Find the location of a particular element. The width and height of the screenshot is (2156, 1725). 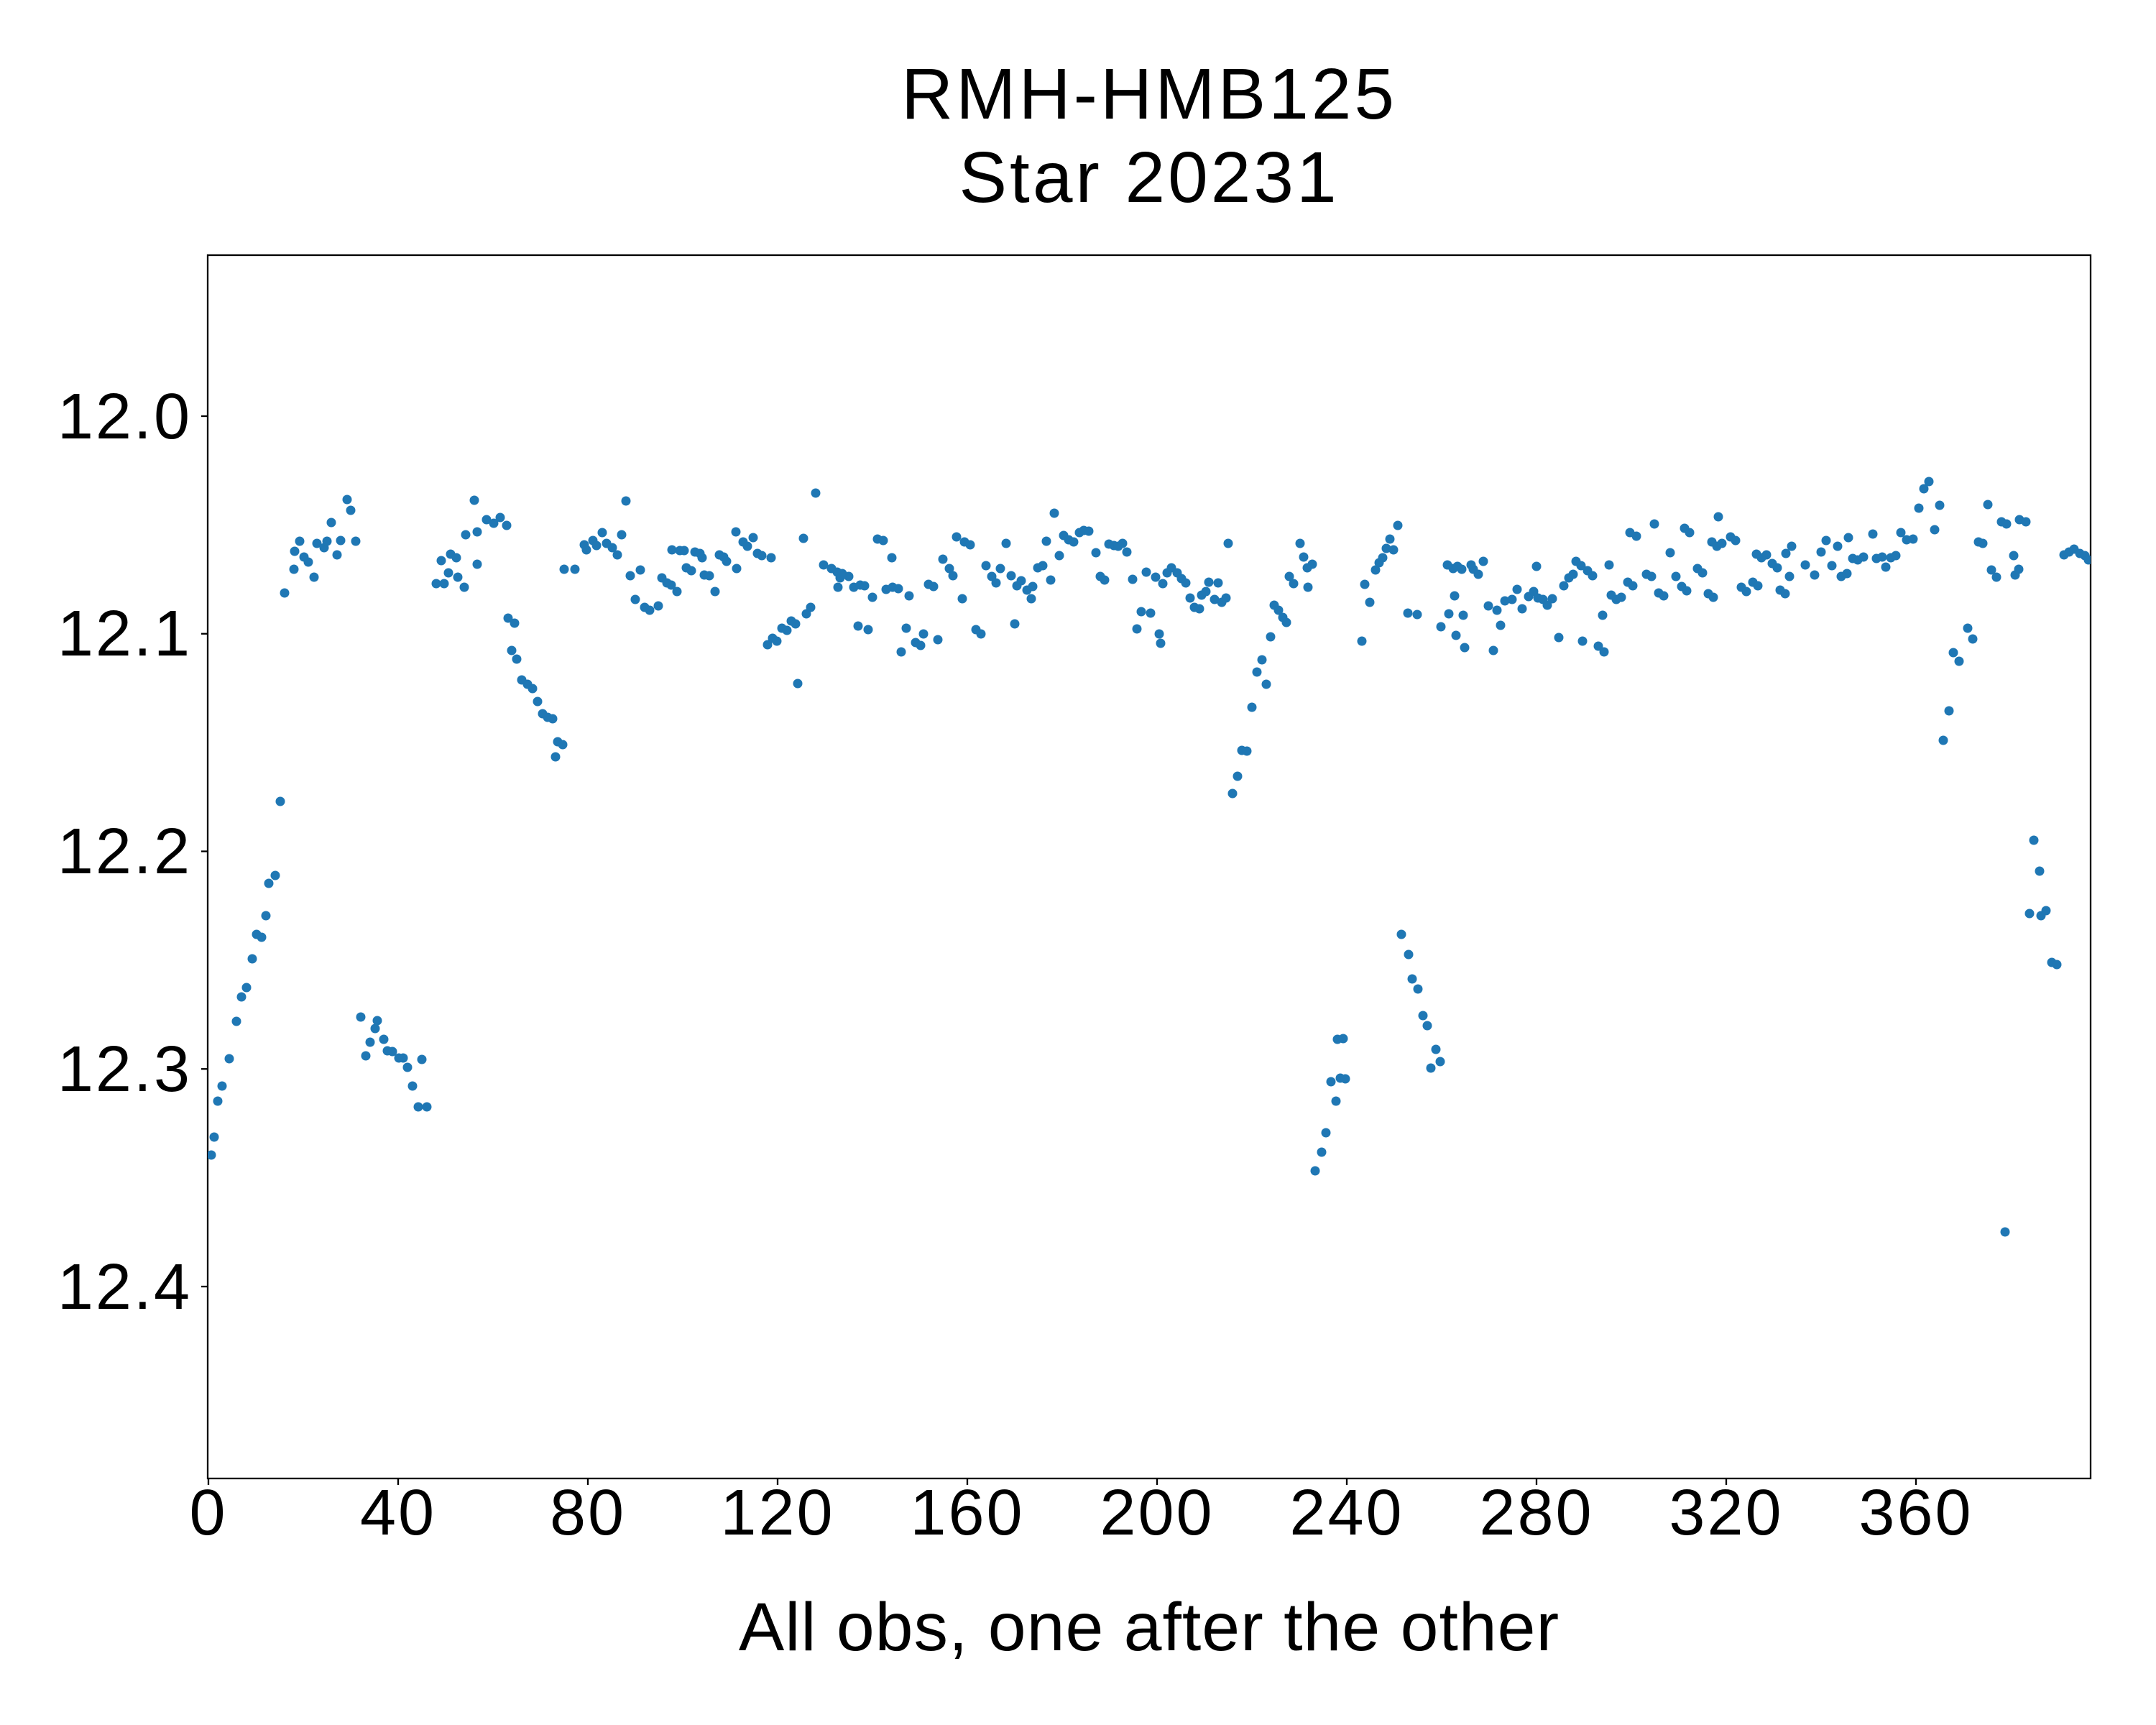

svg-text: 120 is located at coordinates (777, 1513).